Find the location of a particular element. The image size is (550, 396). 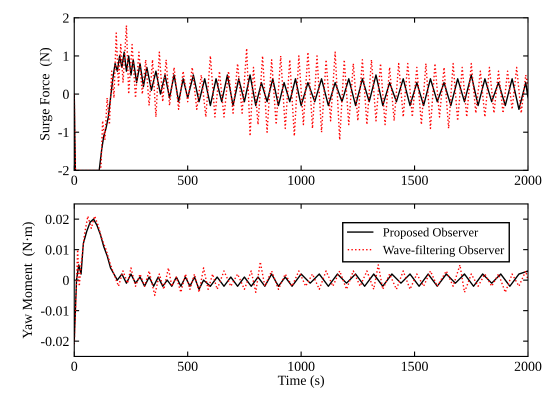

x-axis-title: Time (s) is located at coordinates (301, 381).